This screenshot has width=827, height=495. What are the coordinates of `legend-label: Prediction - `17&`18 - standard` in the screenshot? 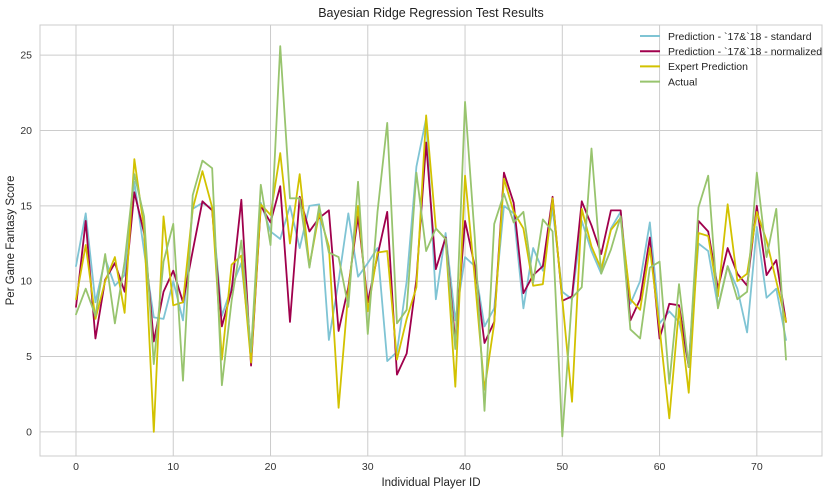 It's located at (740, 37).